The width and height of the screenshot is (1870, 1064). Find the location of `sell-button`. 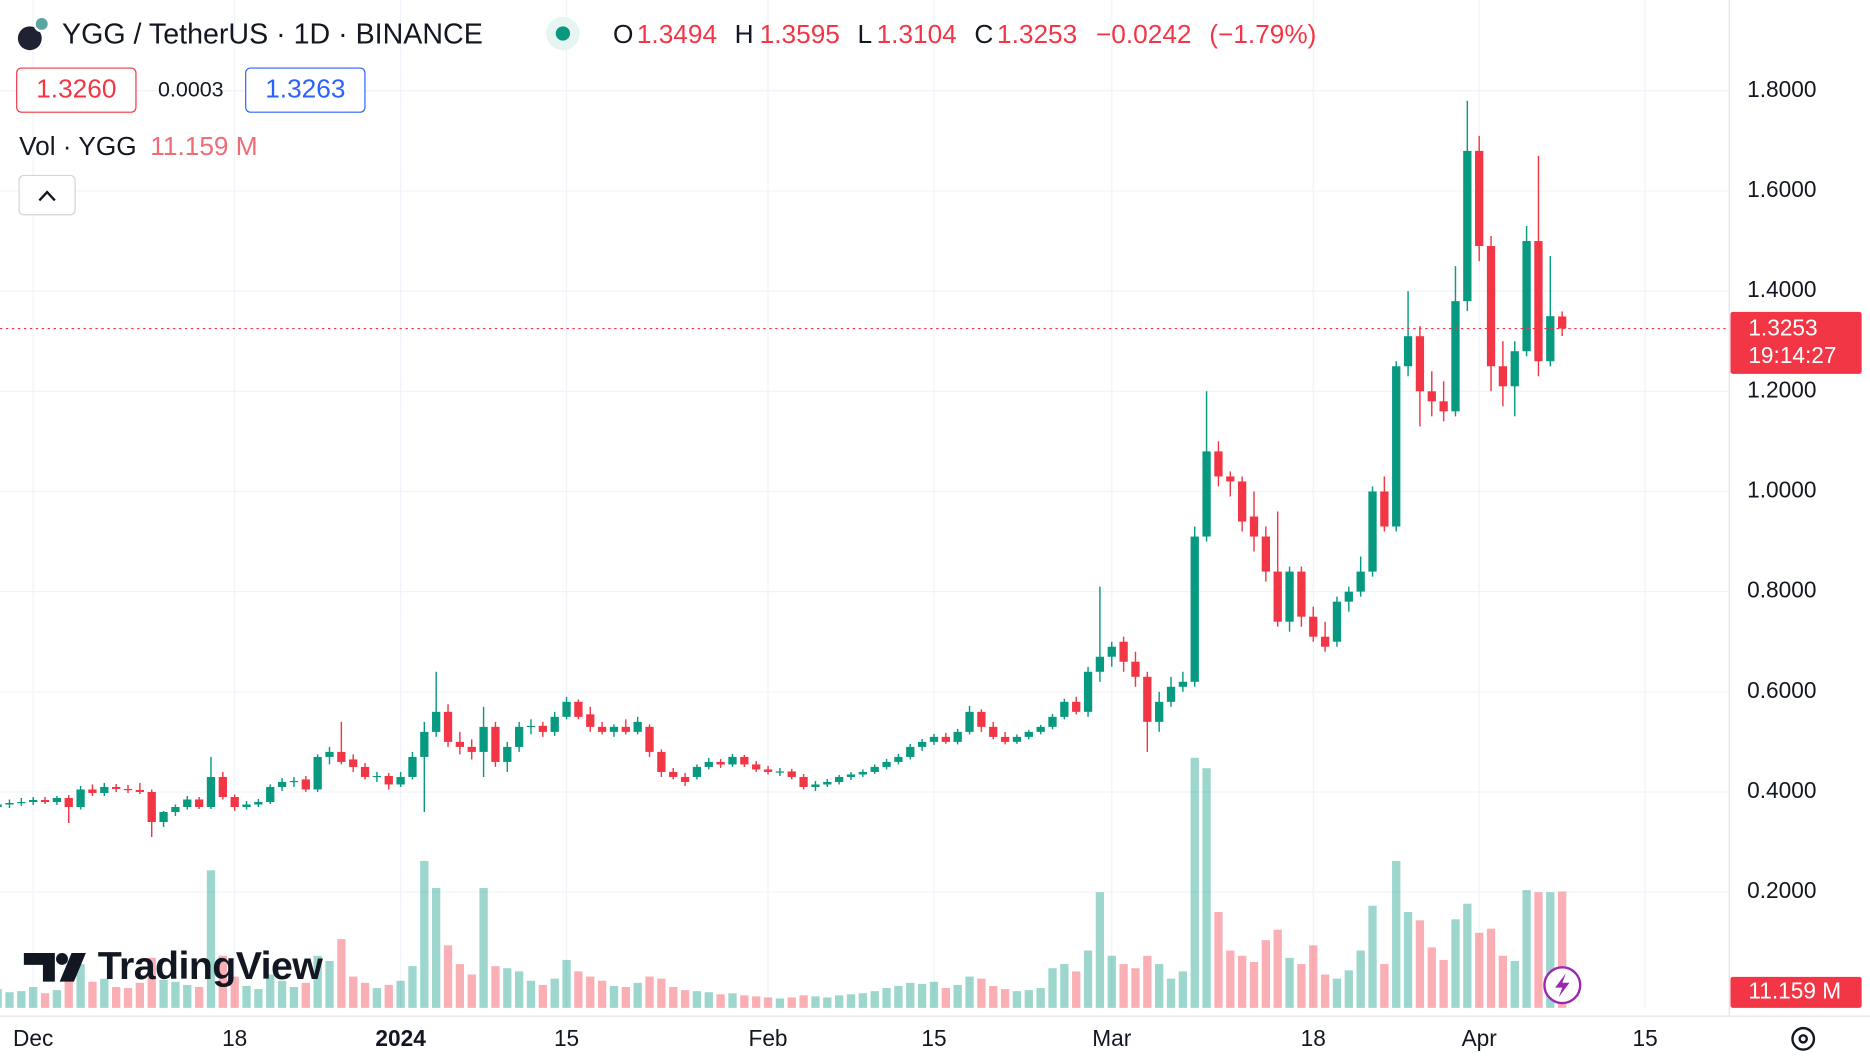

sell-button is located at coordinates (76, 90).